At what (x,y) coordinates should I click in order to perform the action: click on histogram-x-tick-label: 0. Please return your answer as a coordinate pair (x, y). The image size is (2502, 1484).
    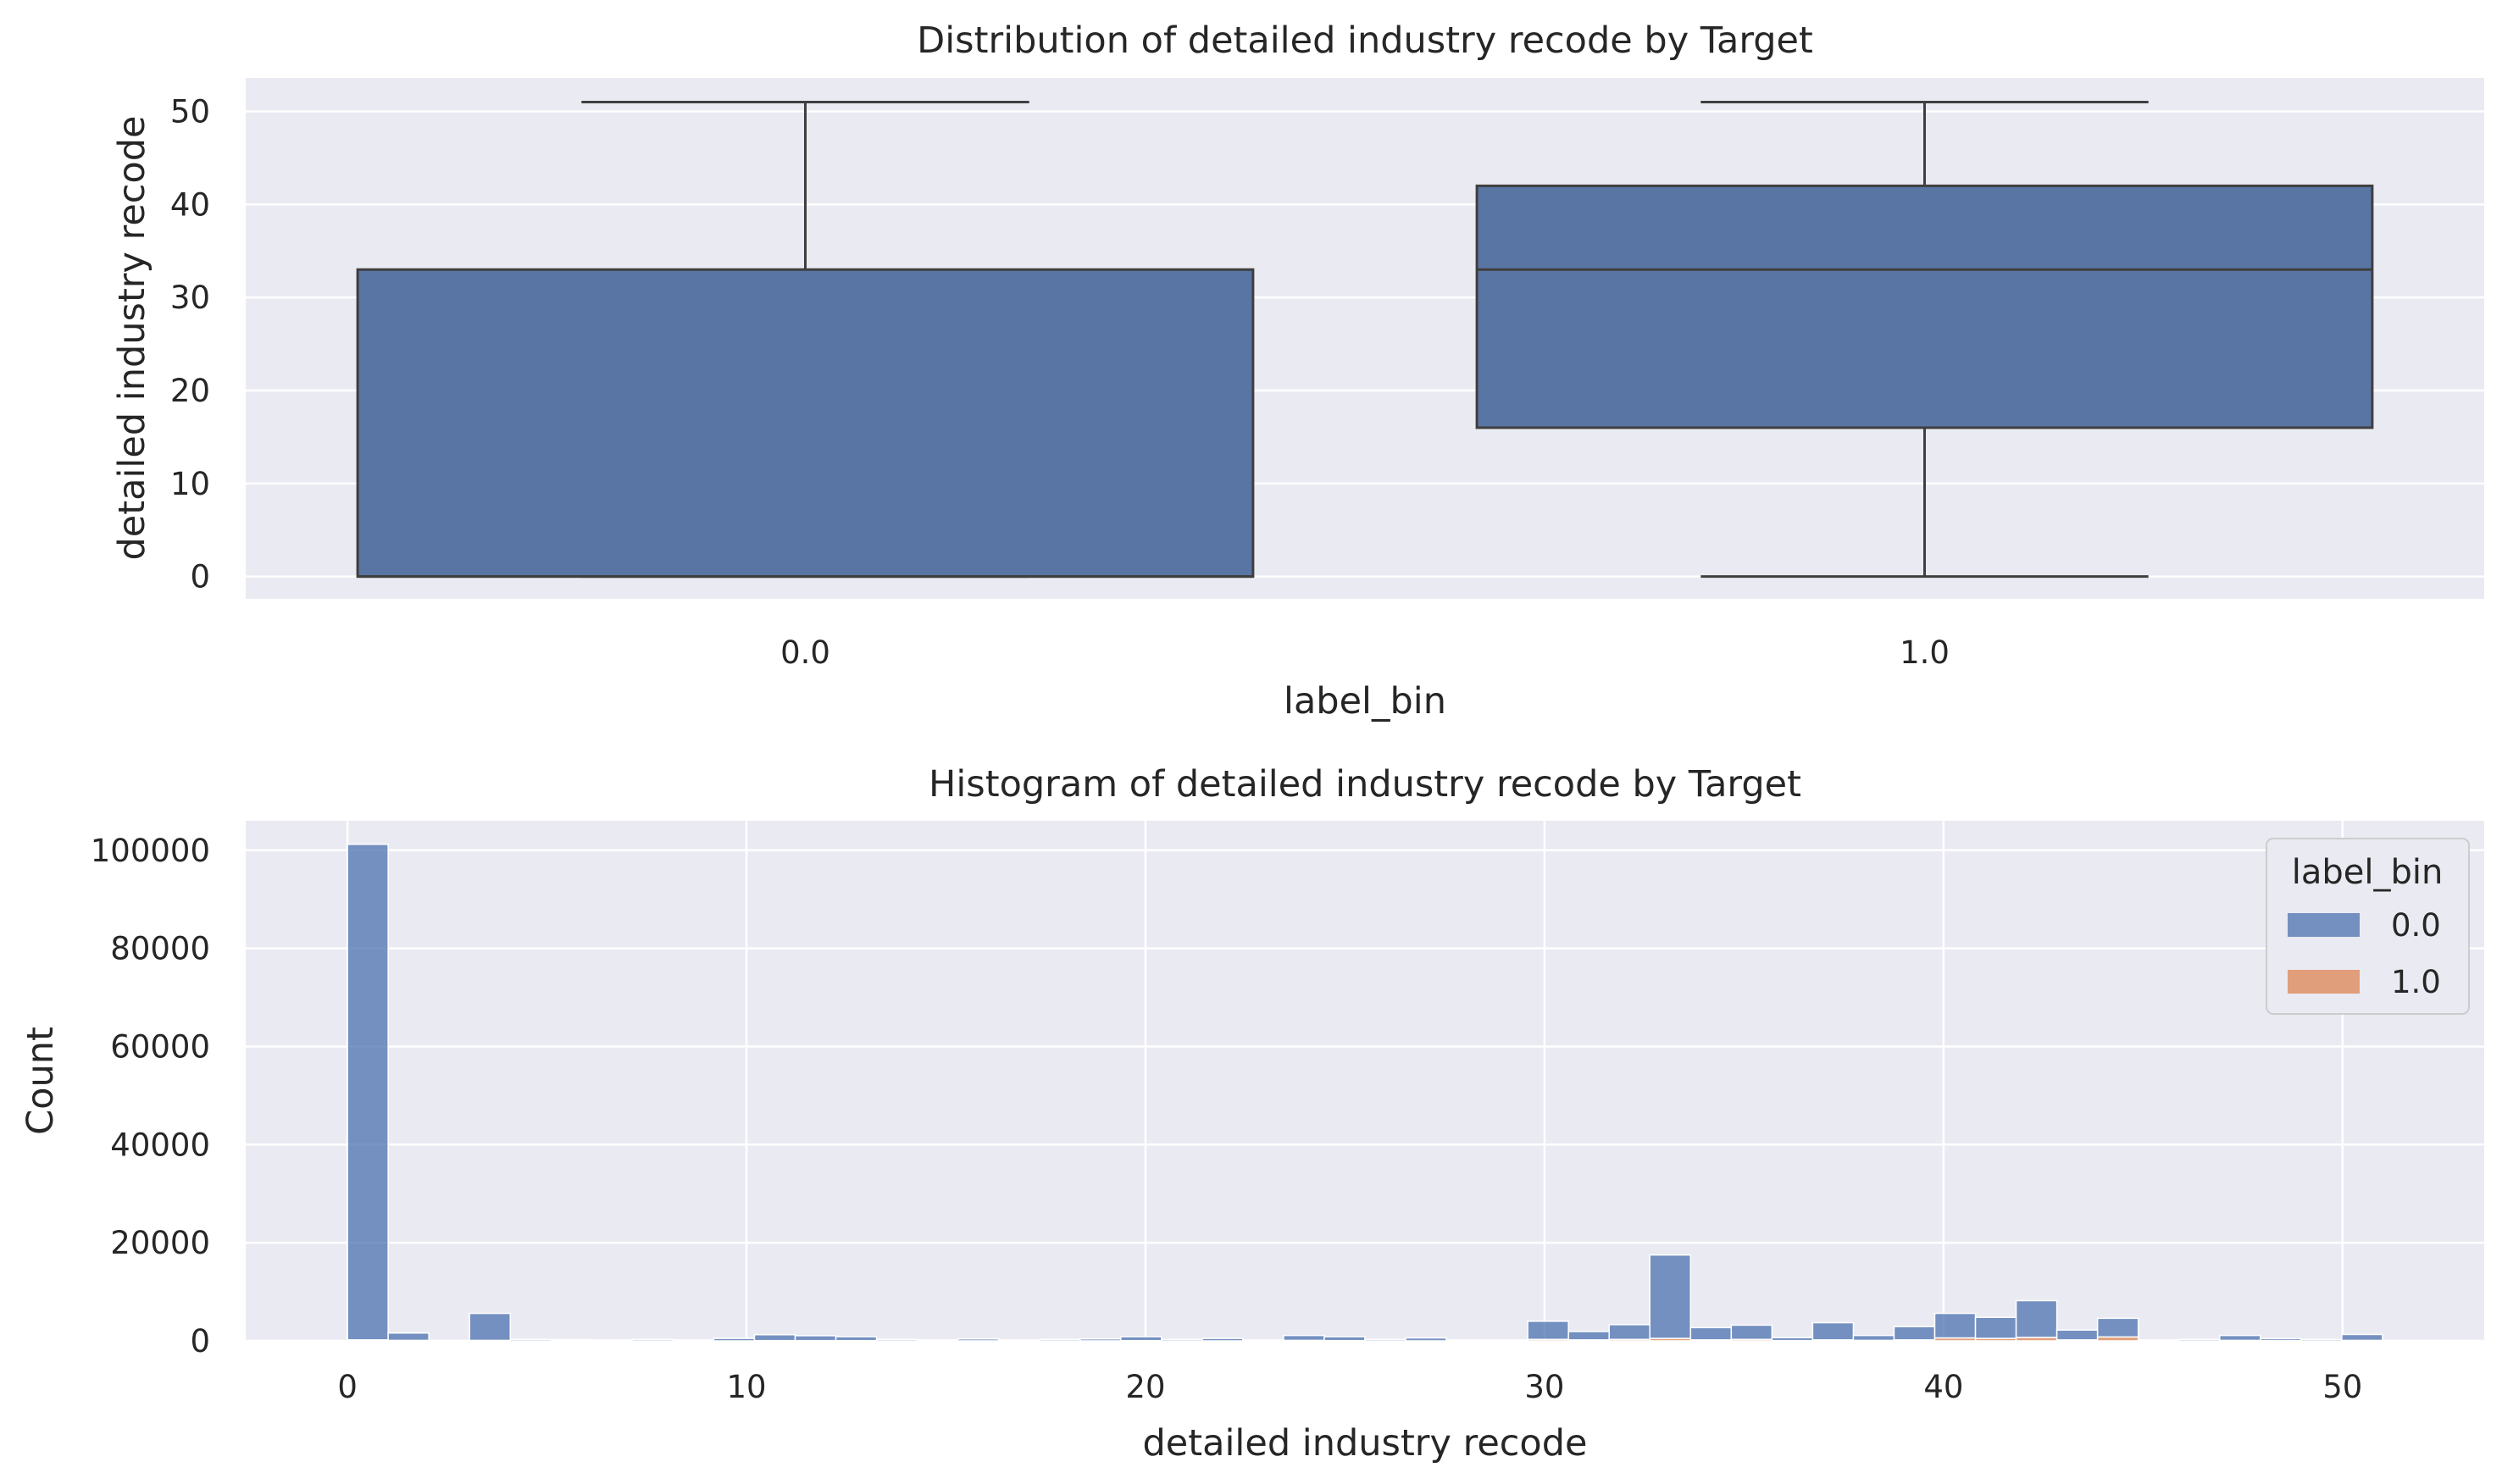
    Looking at the image, I should click on (347, 1387).